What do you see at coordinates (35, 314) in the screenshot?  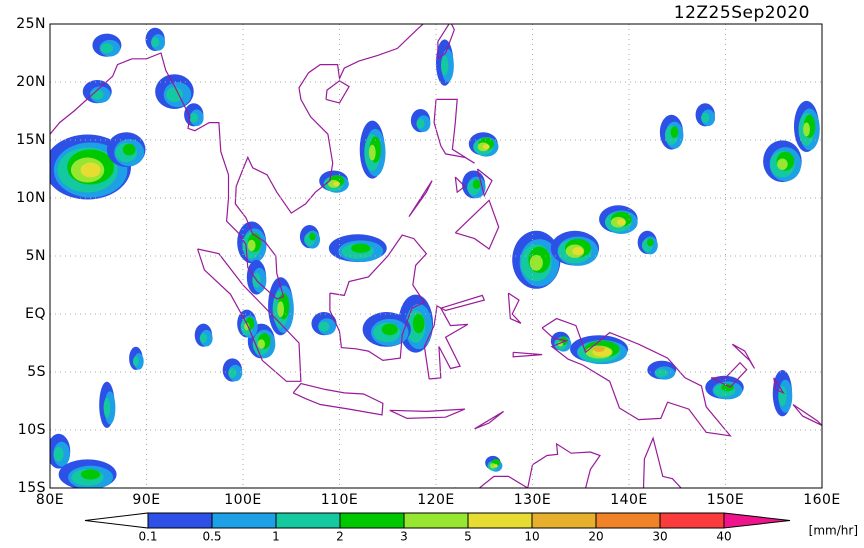 I see `lat-label: EQ` at bounding box center [35, 314].